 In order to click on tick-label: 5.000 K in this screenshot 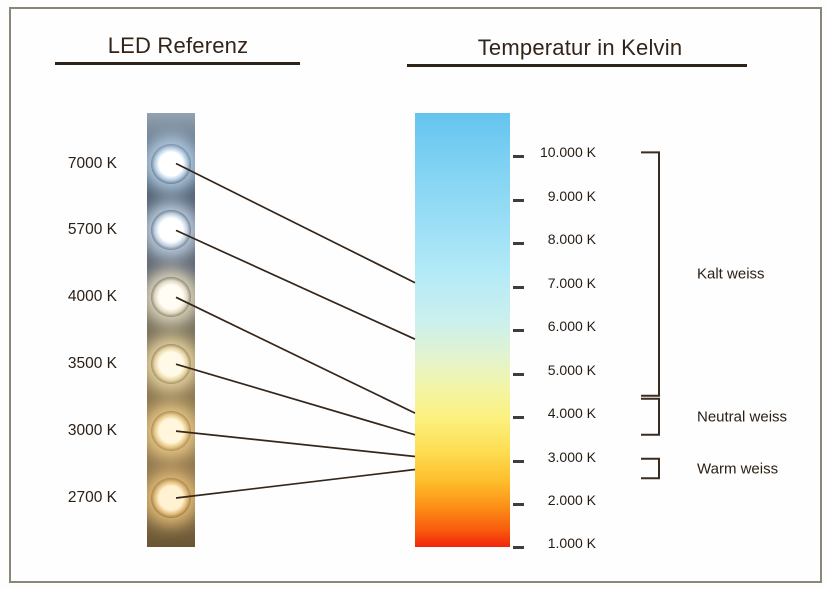, I will do `click(571, 369)`.